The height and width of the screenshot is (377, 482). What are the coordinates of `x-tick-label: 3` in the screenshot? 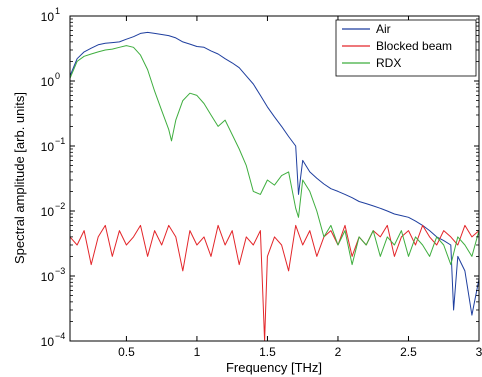 It's located at (479, 352).